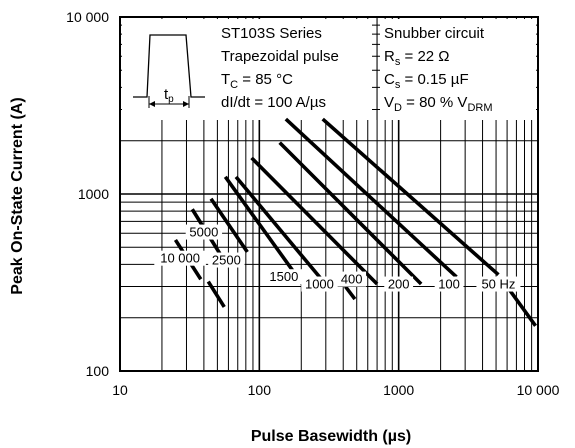 The height and width of the screenshot is (448, 575). What do you see at coordinates (417, 58) in the screenshot?
I see `condition-right-line: Rs = 22 Ω` at bounding box center [417, 58].